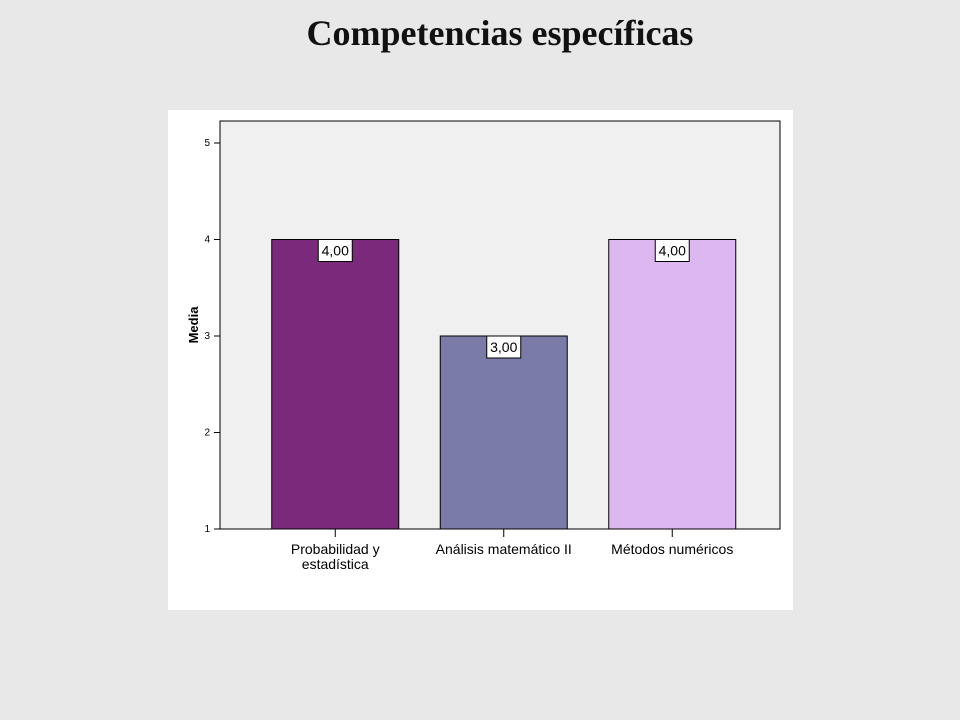 The height and width of the screenshot is (720, 960). Describe the element at coordinates (335, 564) in the screenshot. I see `x-tick-label: estadística` at that location.